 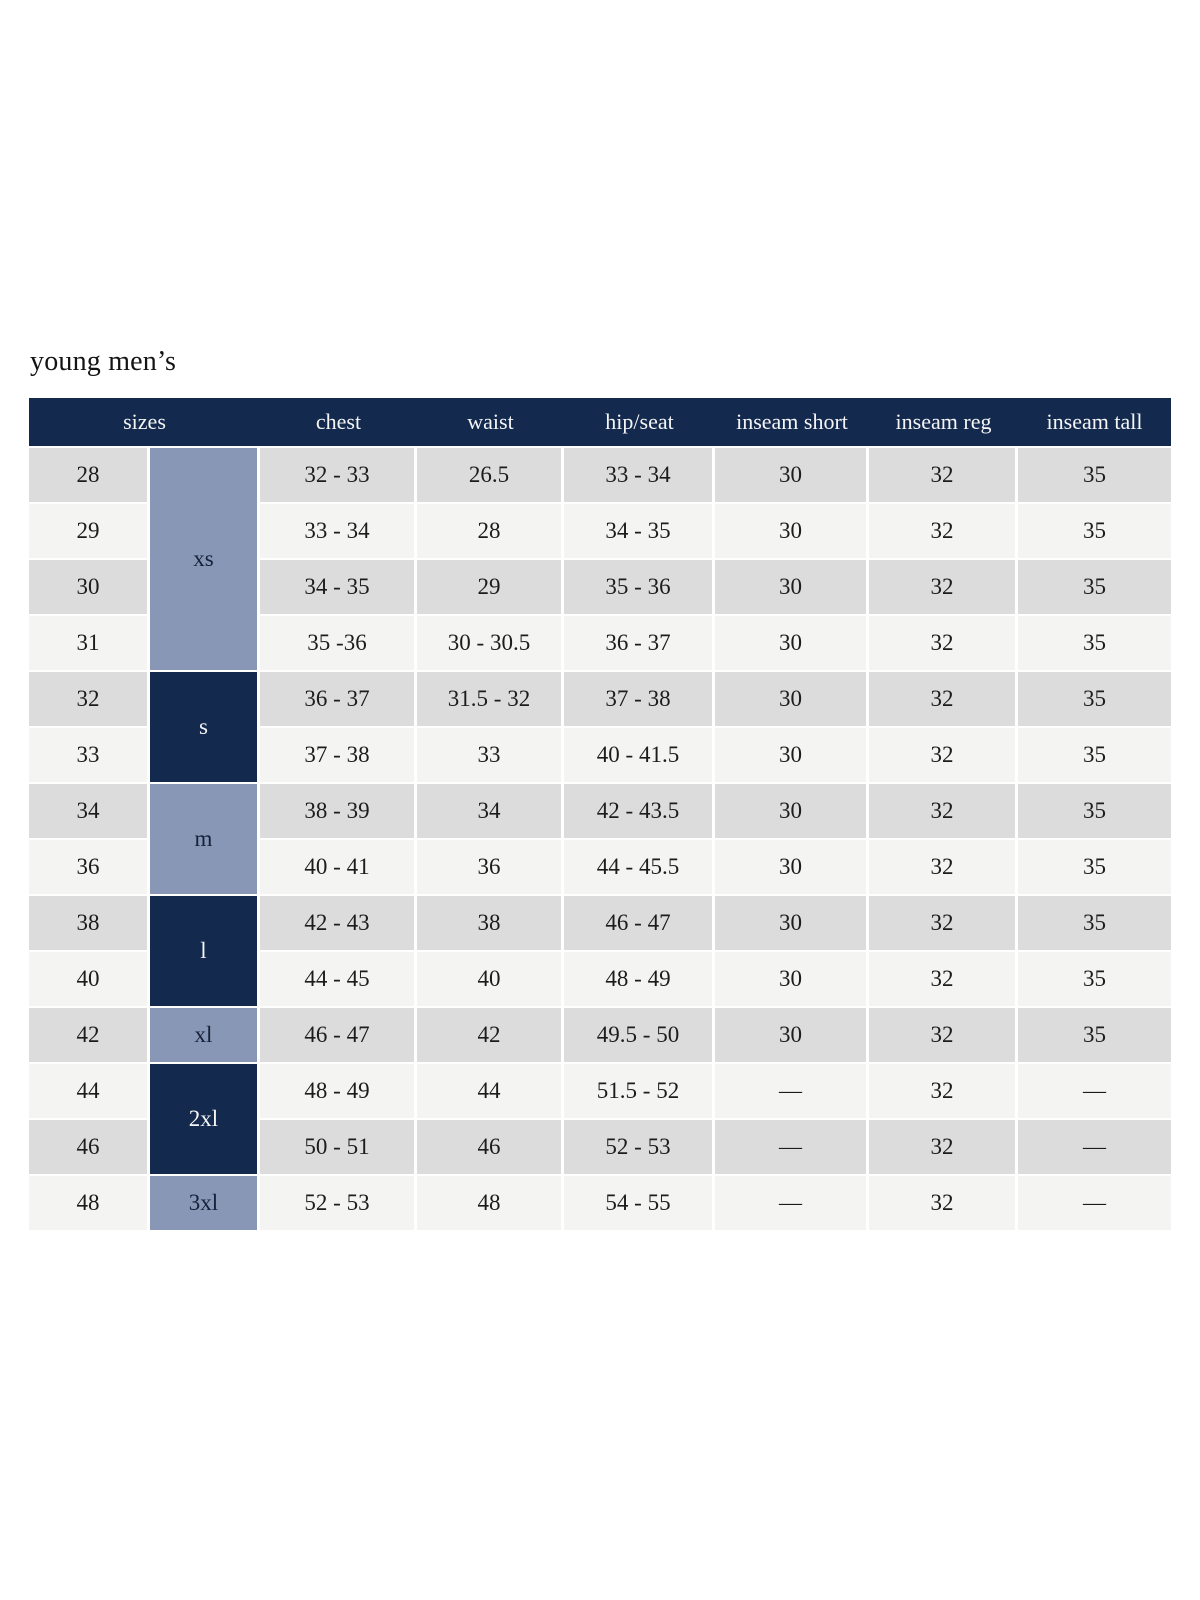 What do you see at coordinates (639, 423) in the screenshot?
I see `header-hip-seat: hip/seat` at bounding box center [639, 423].